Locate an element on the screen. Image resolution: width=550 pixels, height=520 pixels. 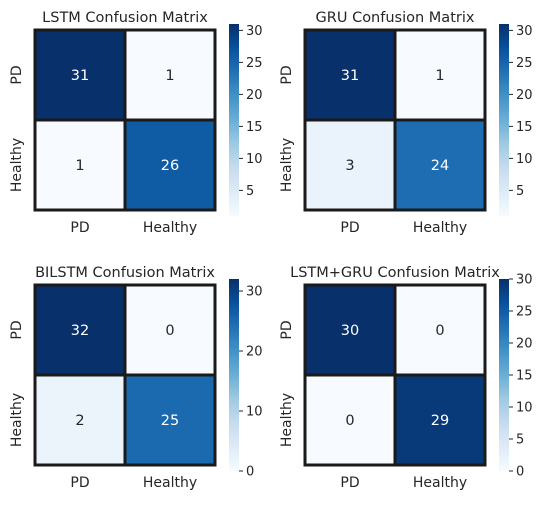
chart-title: LSTM+GRU Confusion Matrix is located at coordinates (395, 273).